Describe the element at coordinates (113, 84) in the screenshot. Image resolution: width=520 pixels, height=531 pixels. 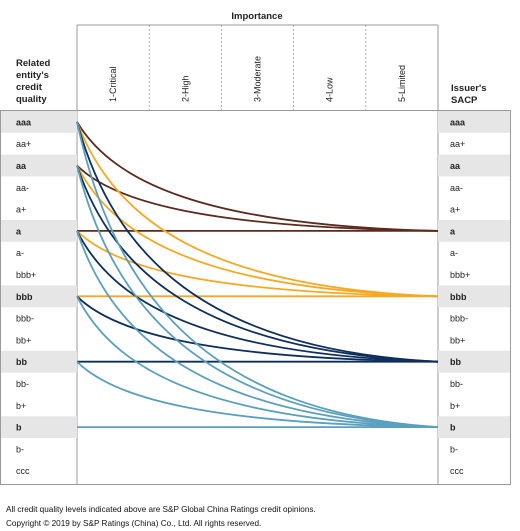
I see `importance-column-label: 1-Critical` at that location.